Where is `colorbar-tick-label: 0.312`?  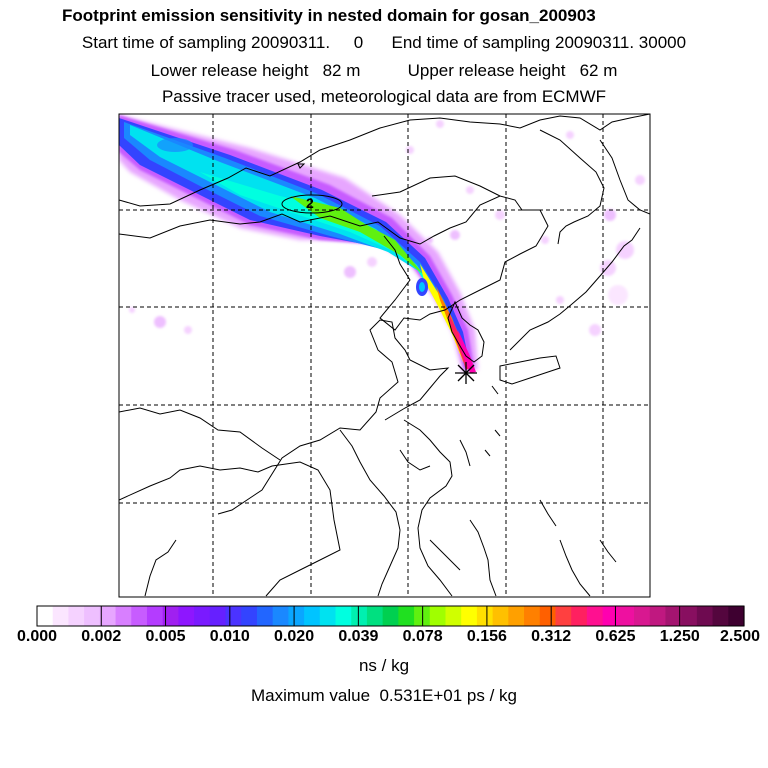 colorbar-tick-label: 0.312 is located at coordinates (551, 636).